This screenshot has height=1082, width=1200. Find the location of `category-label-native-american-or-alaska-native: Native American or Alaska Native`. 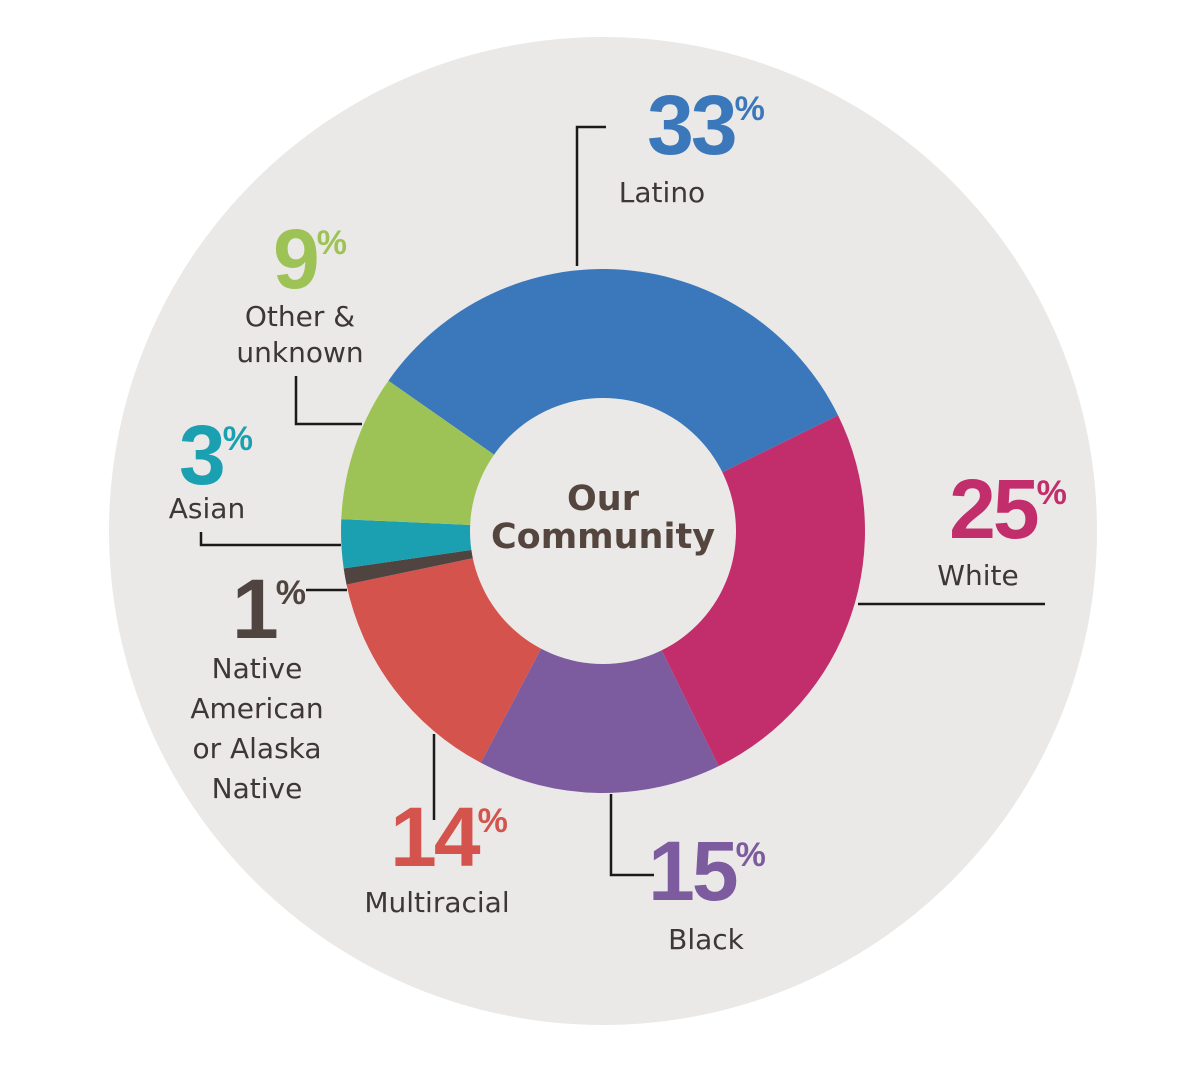

category-label-native-american-or-alaska-native: Native American or Alaska Native is located at coordinates (256, 728).